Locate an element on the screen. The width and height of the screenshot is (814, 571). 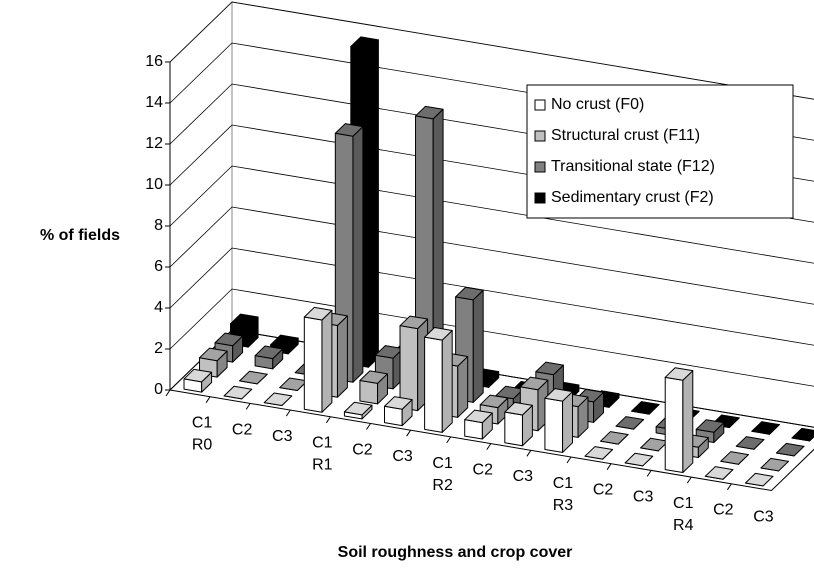
y-tick-label: 12 is located at coordinates (154, 143).